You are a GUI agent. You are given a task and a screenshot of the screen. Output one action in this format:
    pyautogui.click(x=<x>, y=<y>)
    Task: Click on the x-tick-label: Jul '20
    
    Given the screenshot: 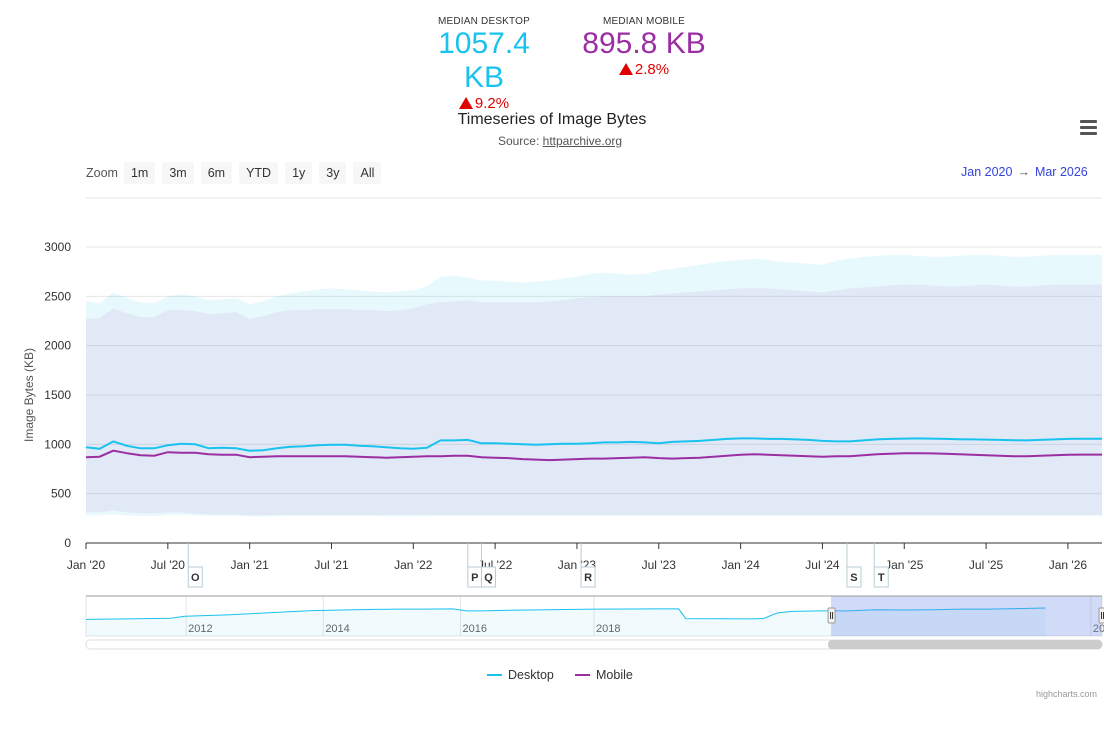 What is the action you would take?
    pyautogui.click(x=168, y=565)
    